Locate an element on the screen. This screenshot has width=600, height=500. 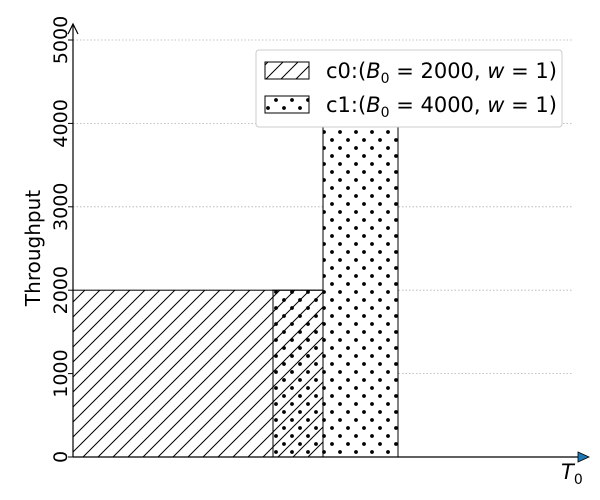
legend-entry-c0: c0:(B0 = 2000, w = 1) is located at coordinates (410, 73).